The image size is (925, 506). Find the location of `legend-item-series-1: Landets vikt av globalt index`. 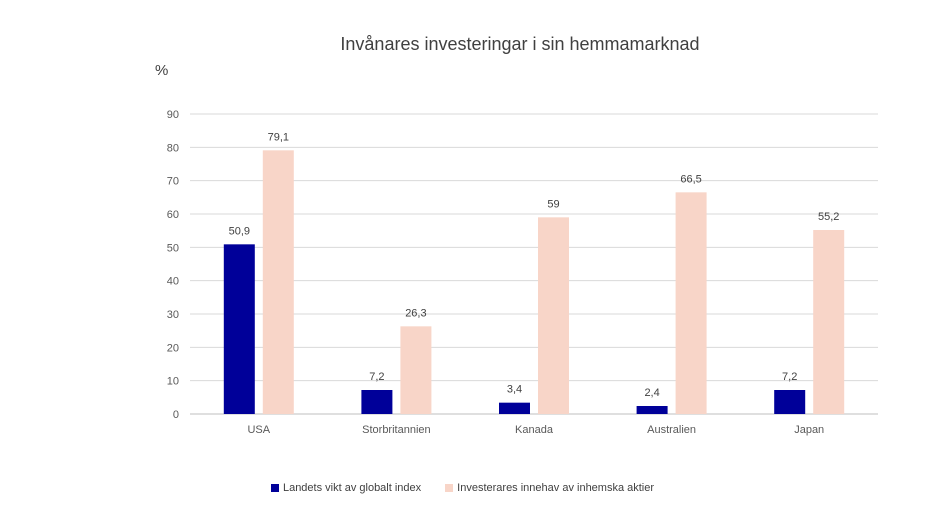

legend-item-series-1: Landets vikt av globalt index is located at coordinates (346, 488).